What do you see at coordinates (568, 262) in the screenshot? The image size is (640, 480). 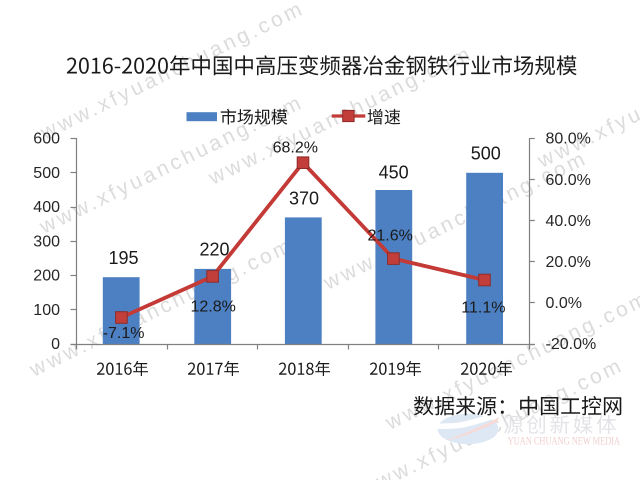 I see `svg-text: 20.0%` at bounding box center [568, 262].